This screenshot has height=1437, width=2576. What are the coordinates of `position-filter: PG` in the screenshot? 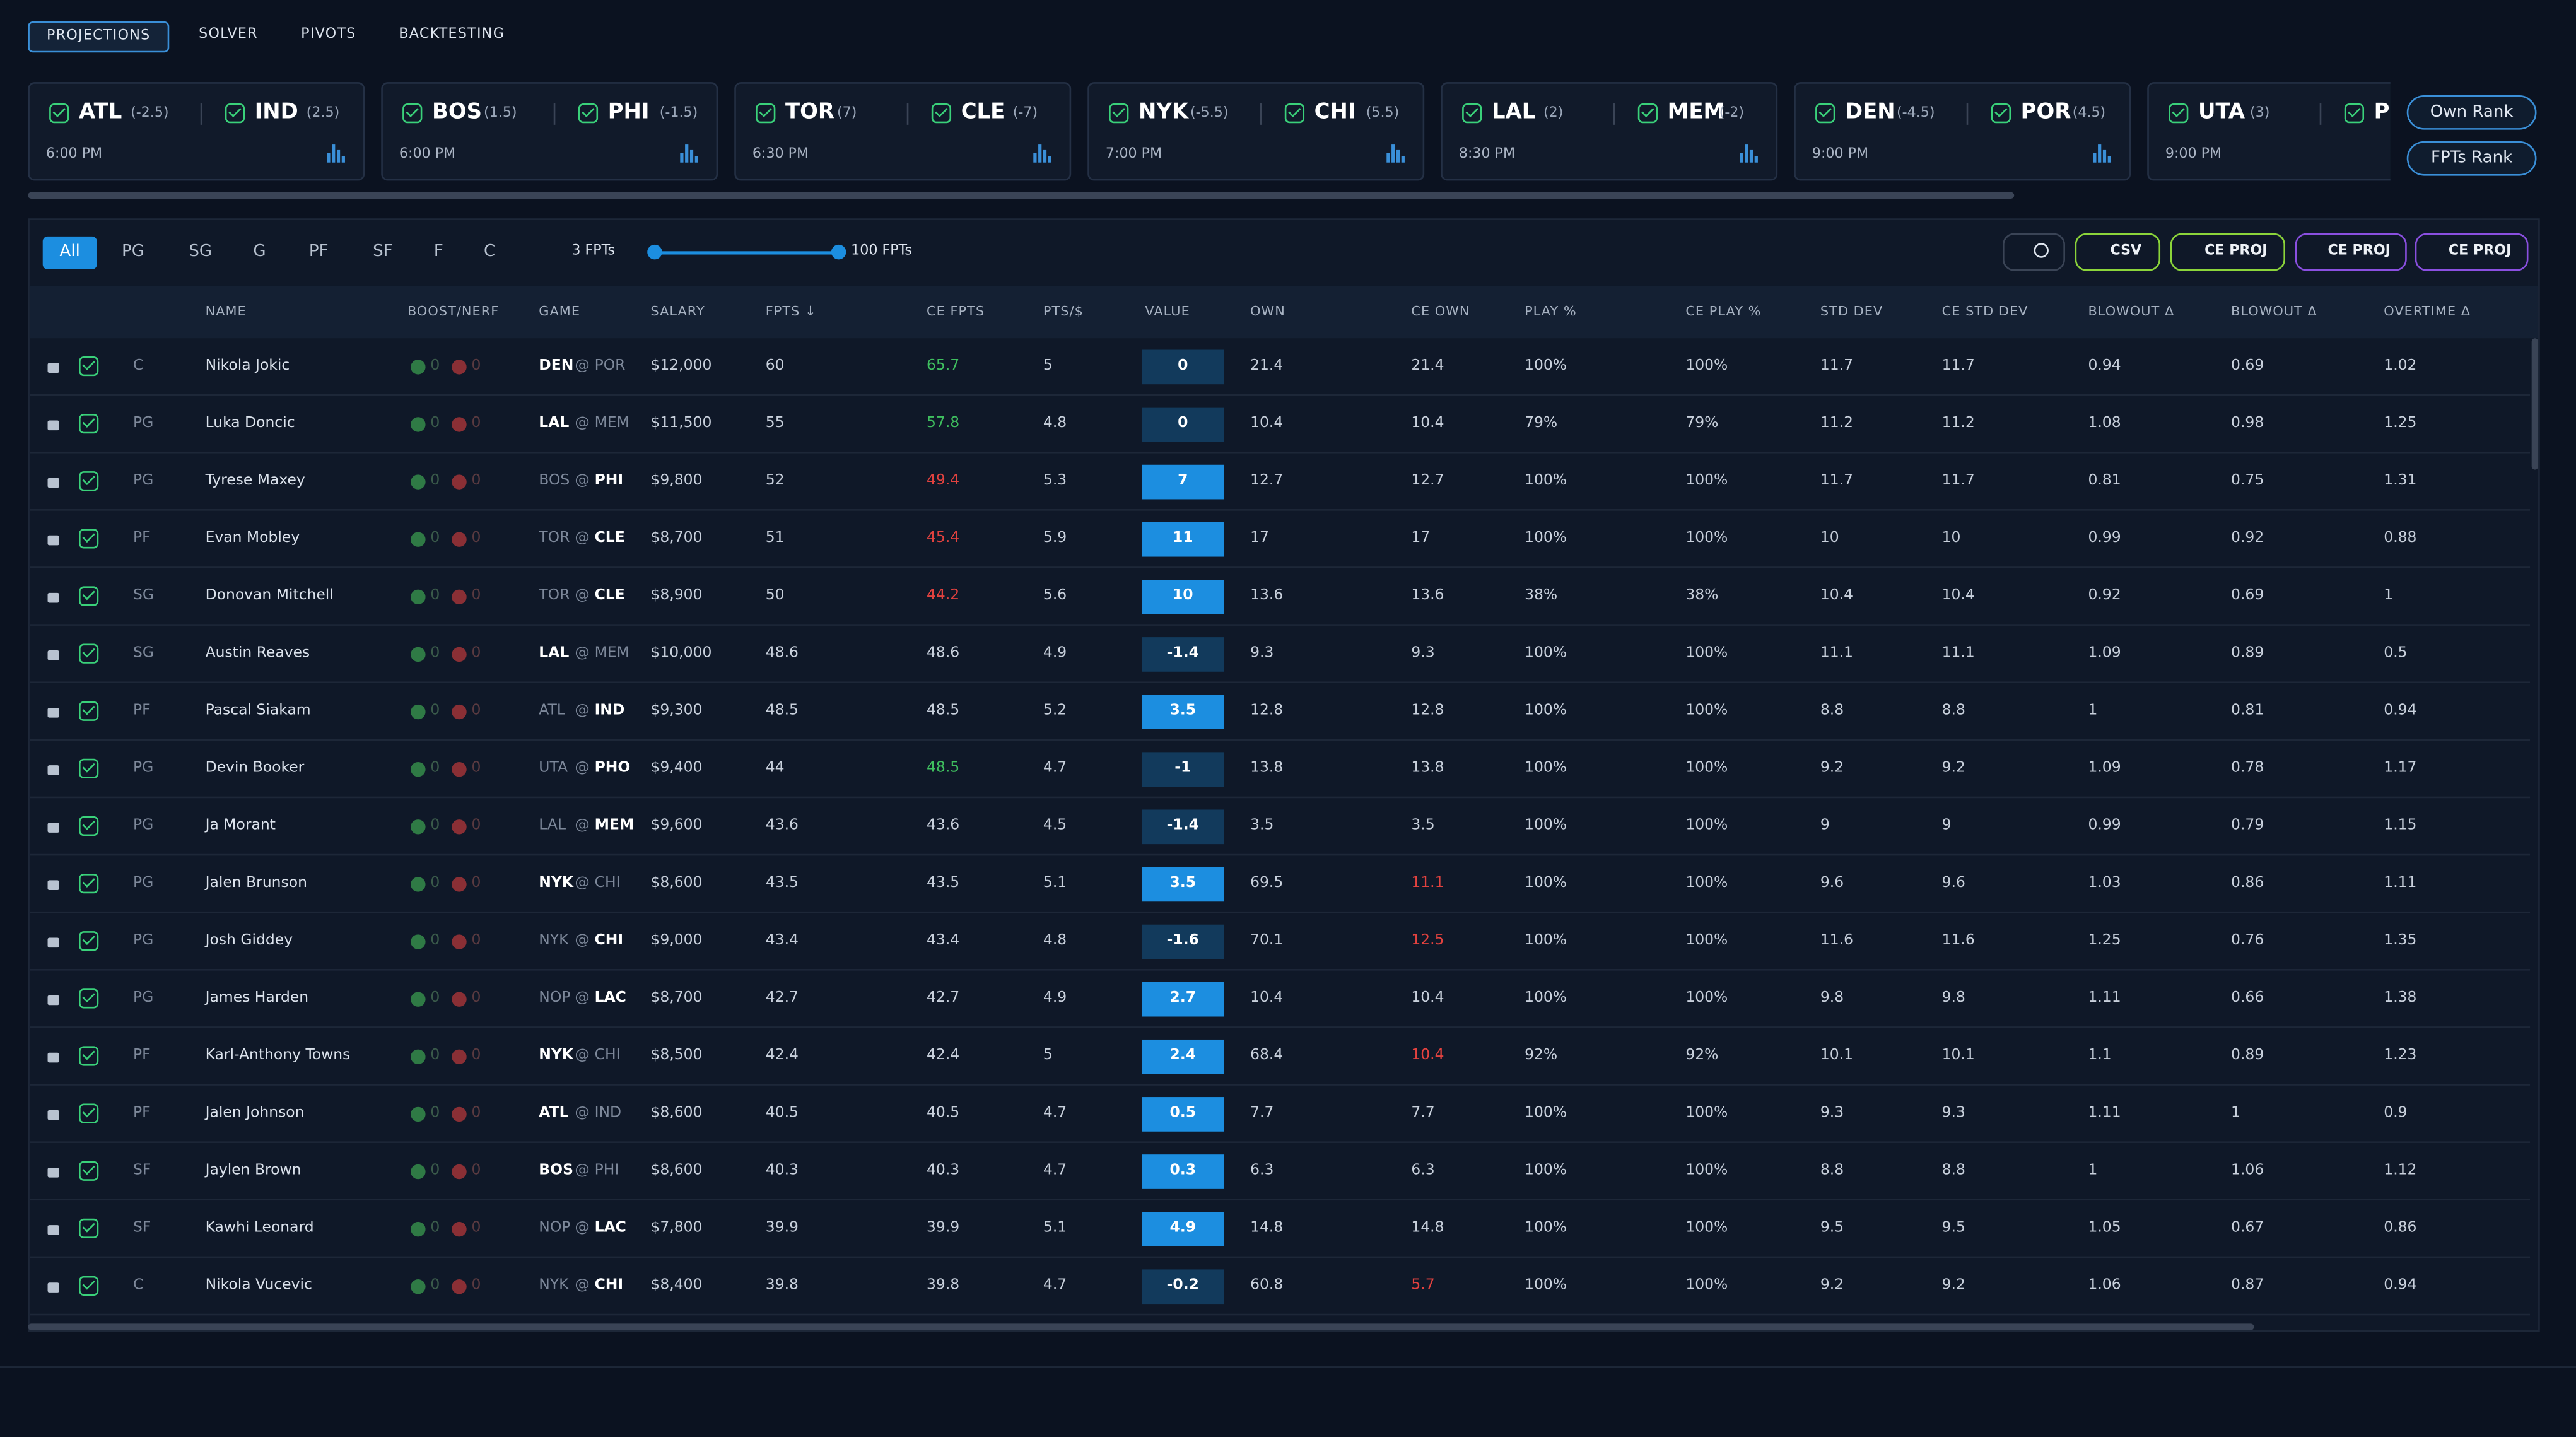 It's located at (133, 252).